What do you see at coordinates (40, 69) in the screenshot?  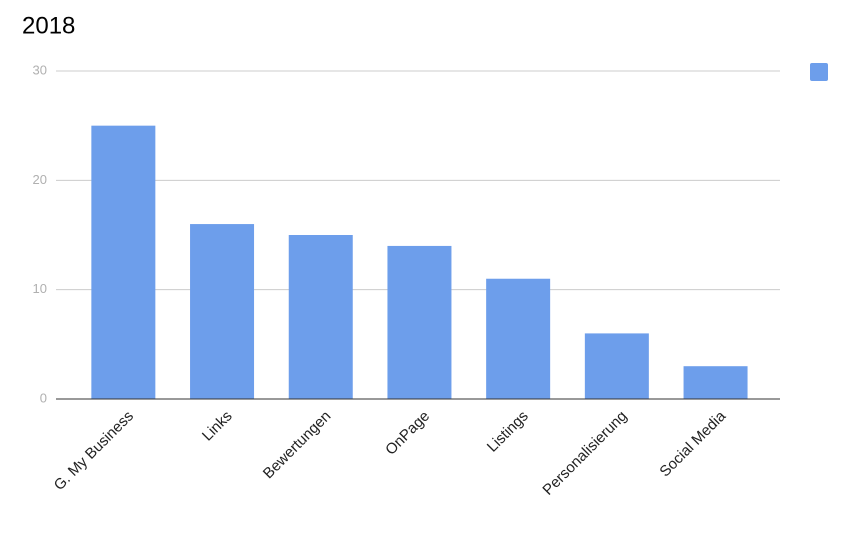 I see `y-tick-label: 30` at bounding box center [40, 69].